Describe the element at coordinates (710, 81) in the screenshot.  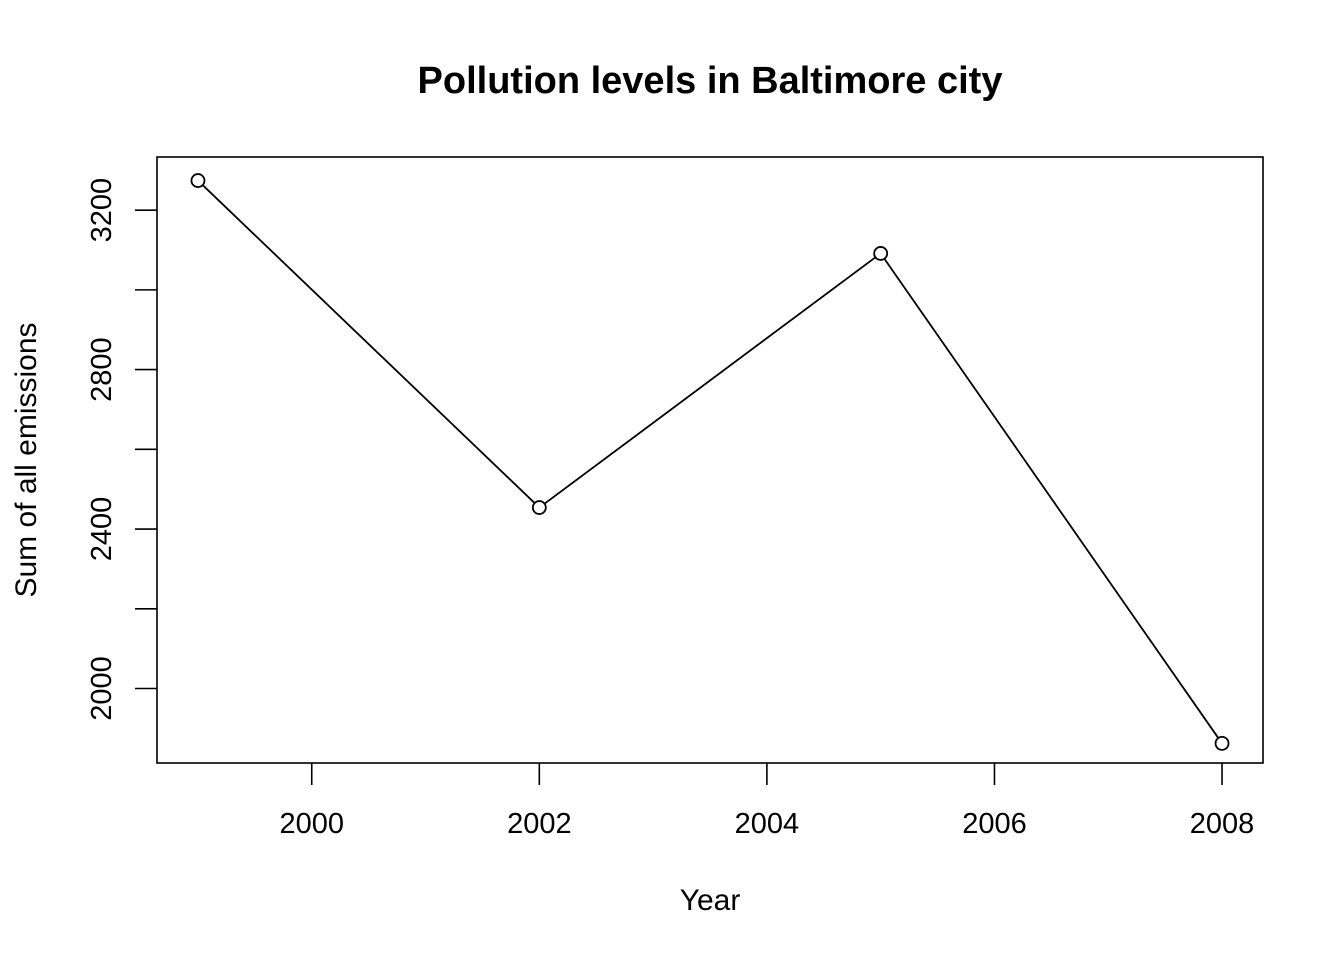
I see `chart-title: Pollution levels in Baltimore city` at that location.